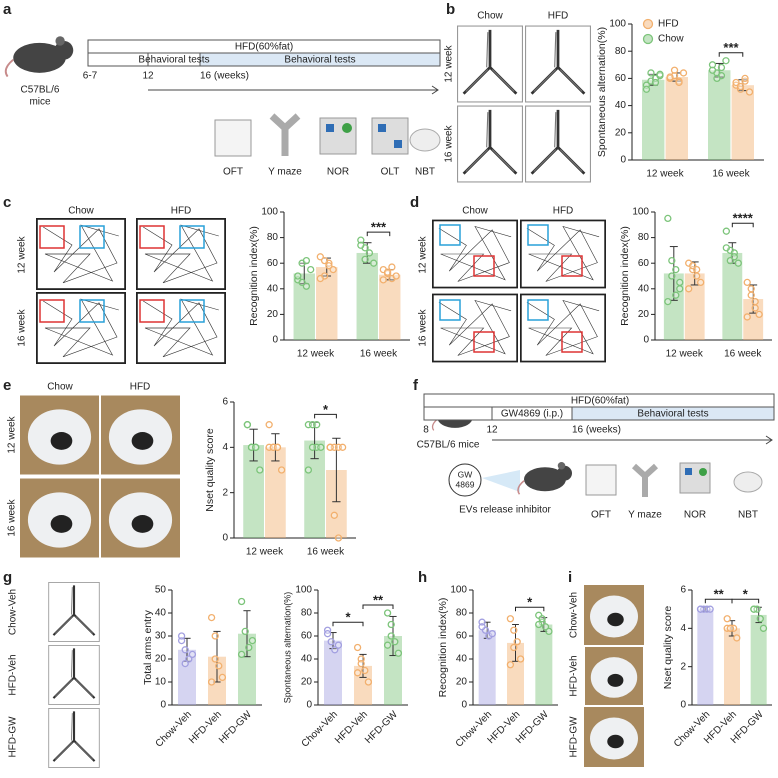  I want to click on timeline-top: HFD(60%fat), so click(600, 401).